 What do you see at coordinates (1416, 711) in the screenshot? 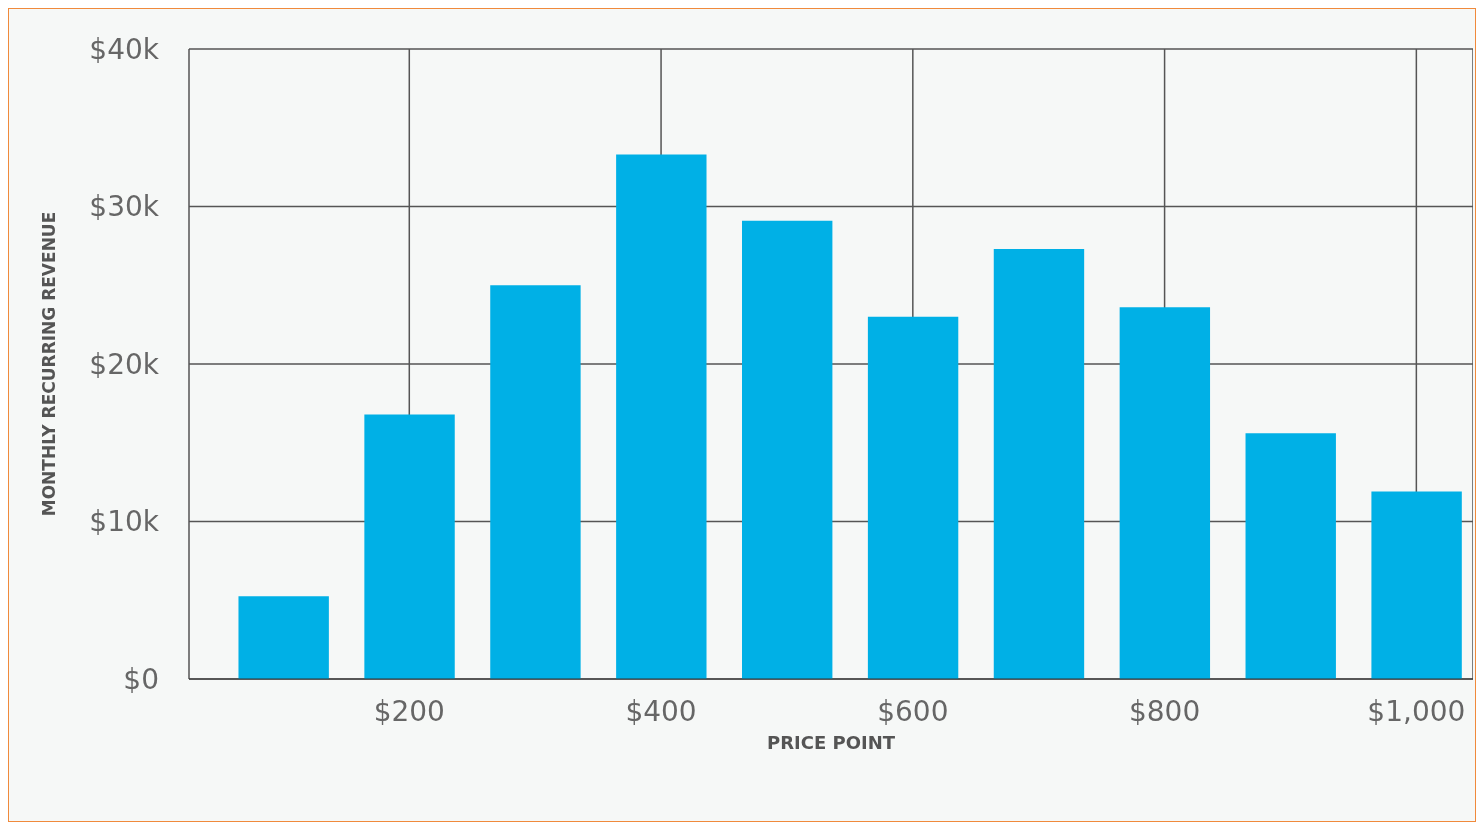
I see `x-tick-label: $1,000` at bounding box center [1416, 711].